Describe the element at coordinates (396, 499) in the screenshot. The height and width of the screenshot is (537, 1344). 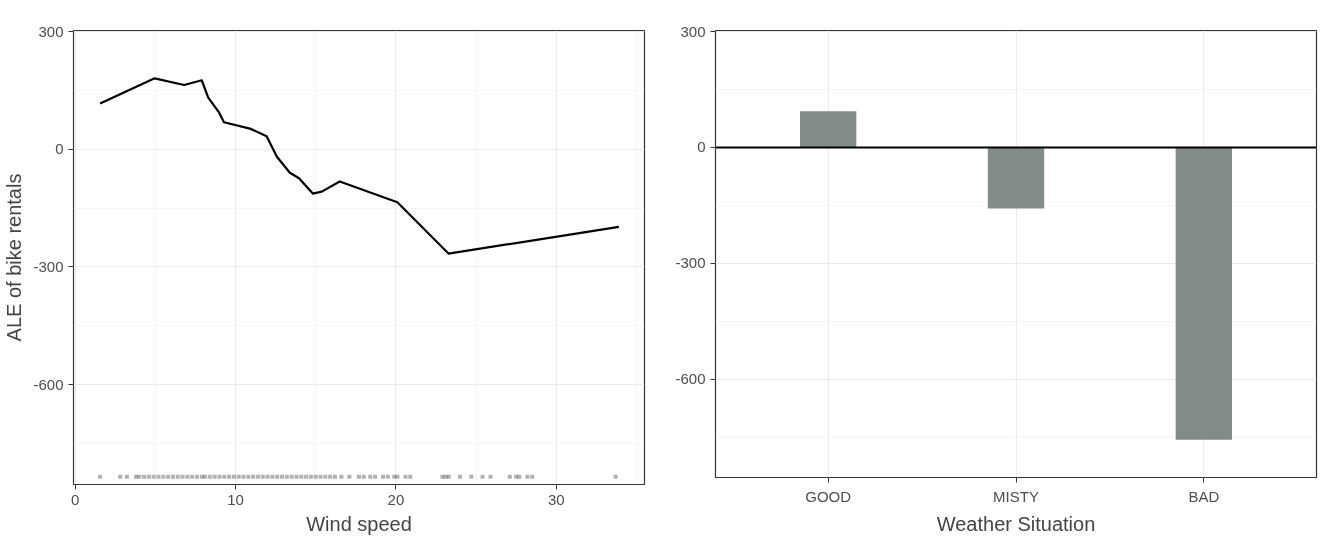
I see `x-tick-label: 20` at that location.